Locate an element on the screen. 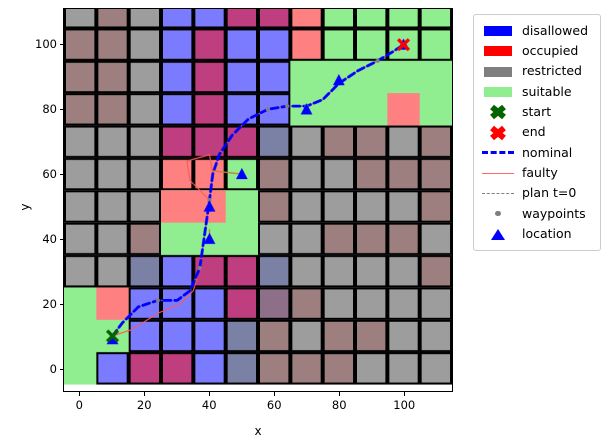 This screenshot has height=448, width=610. x-tick-label: 80 is located at coordinates (339, 405).